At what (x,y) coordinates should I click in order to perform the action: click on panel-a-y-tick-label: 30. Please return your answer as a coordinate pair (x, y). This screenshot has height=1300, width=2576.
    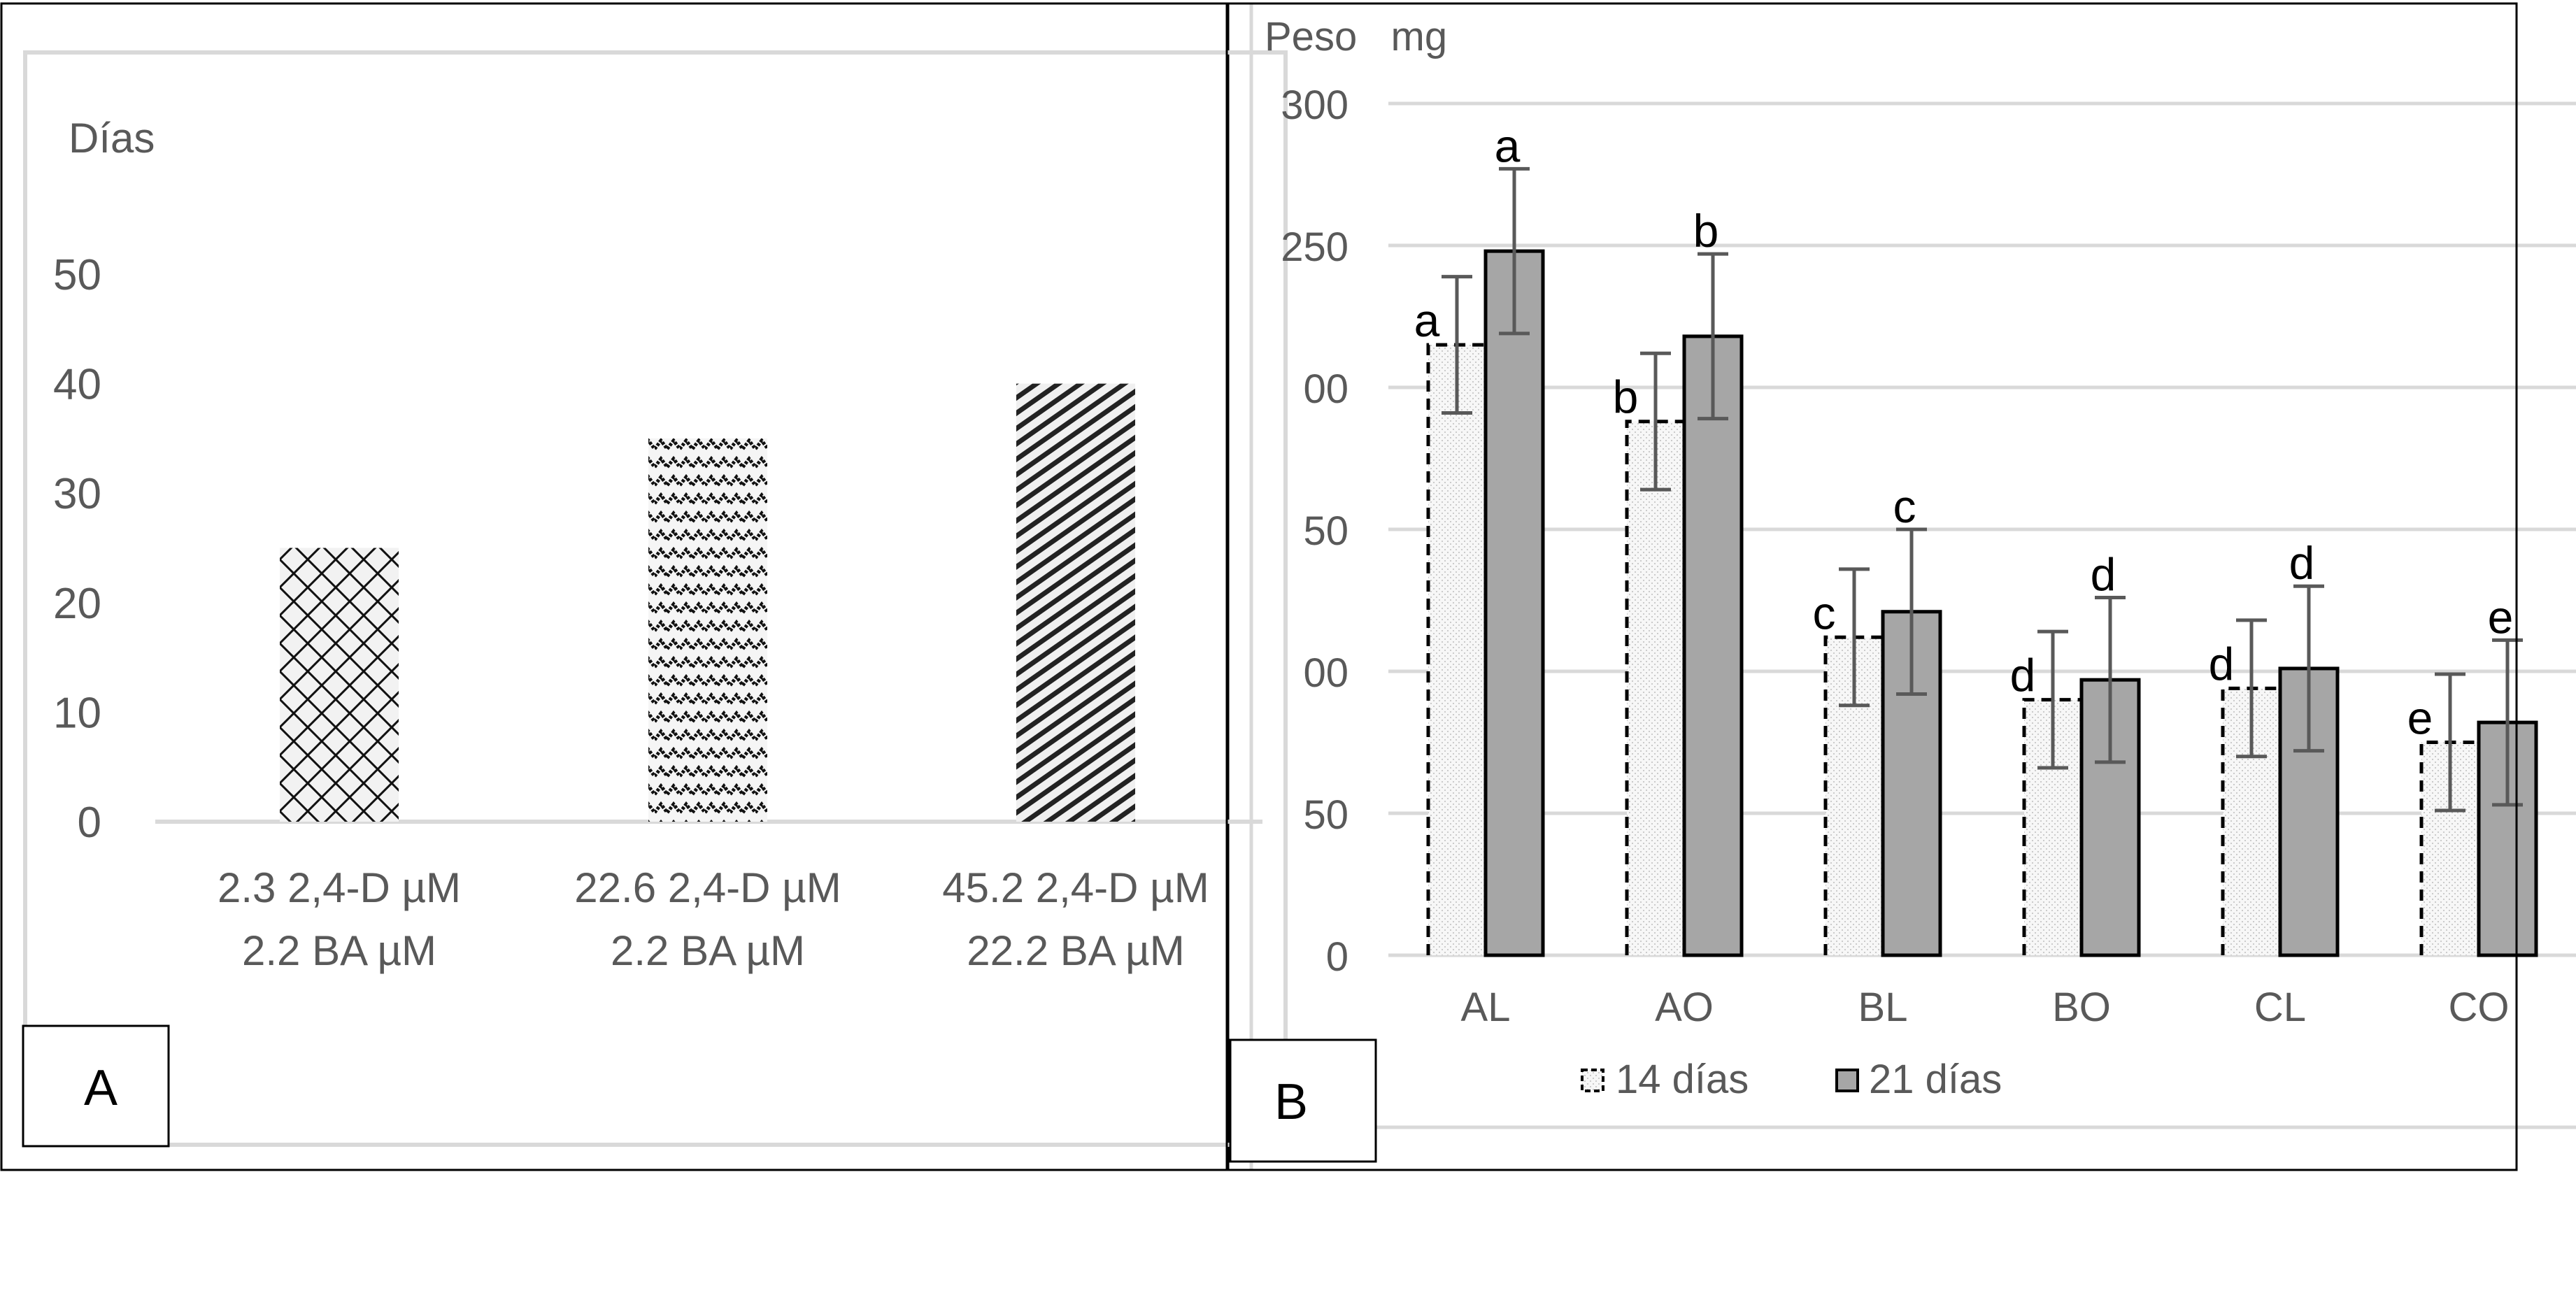
    Looking at the image, I should click on (77, 494).